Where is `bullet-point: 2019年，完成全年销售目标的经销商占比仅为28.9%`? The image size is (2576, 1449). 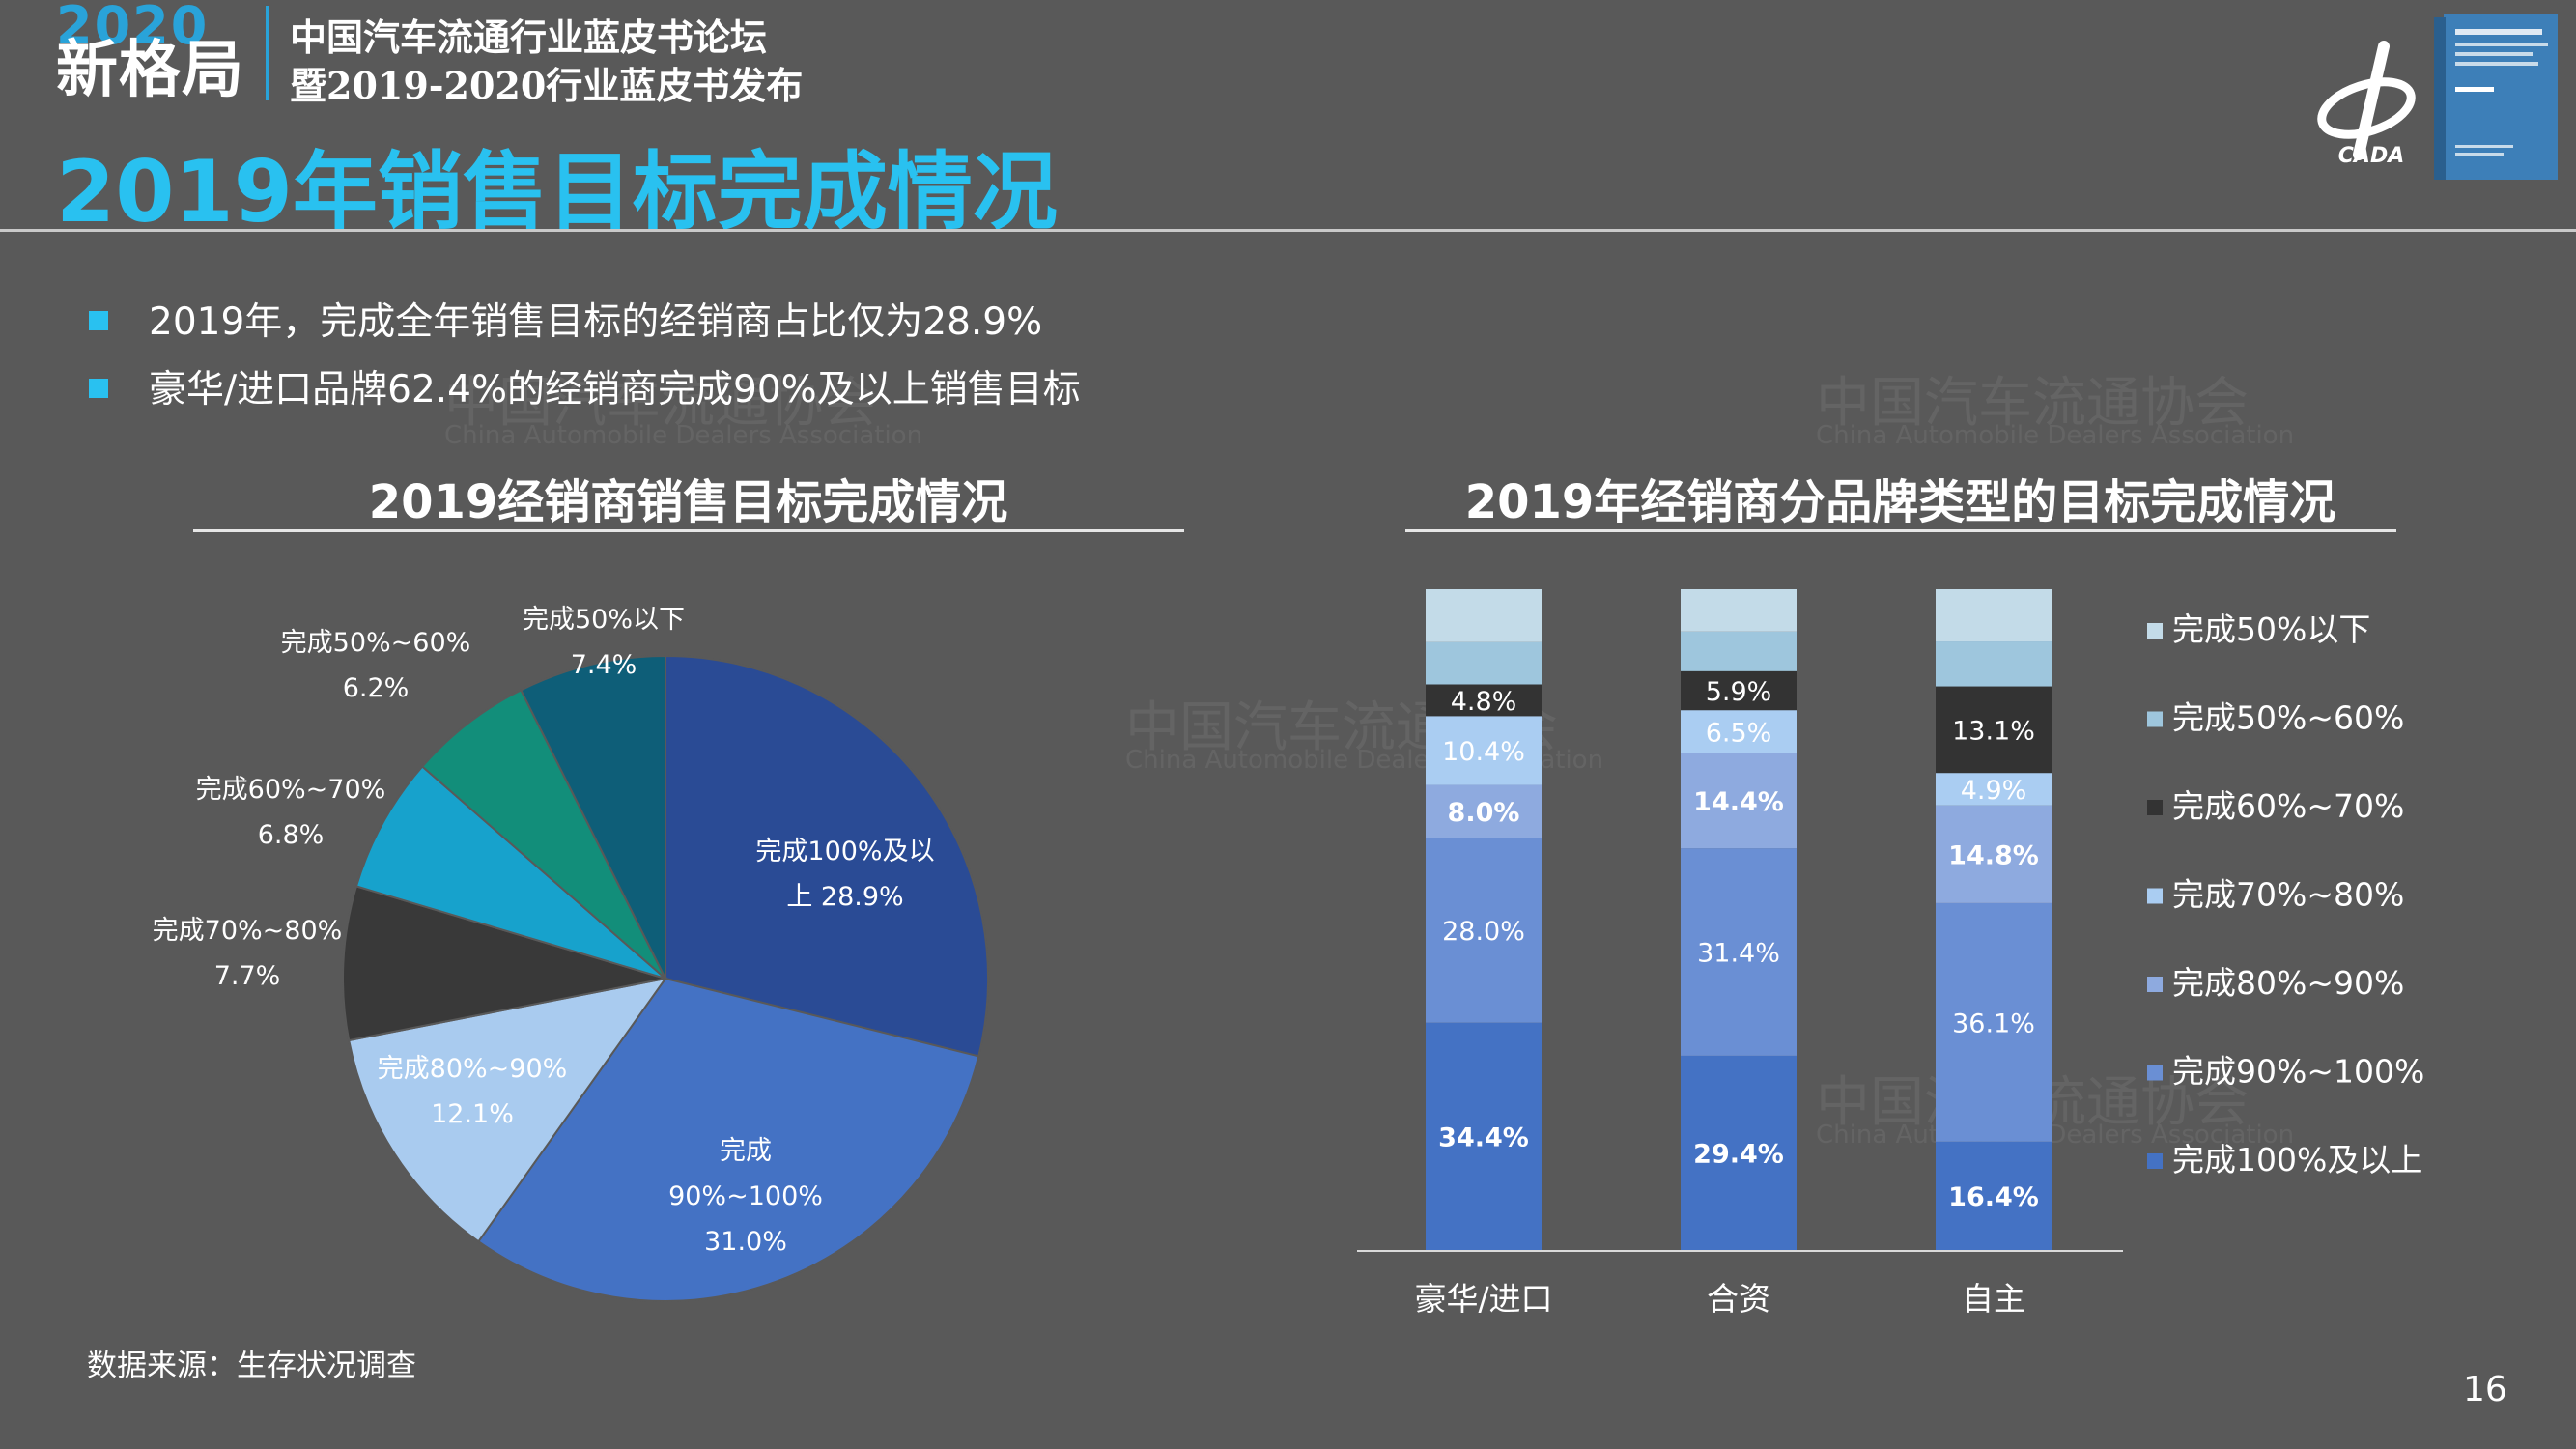 bullet-point: 2019年，完成全年销售目标的经销商占比仅为28.9% is located at coordinates (565, 319).